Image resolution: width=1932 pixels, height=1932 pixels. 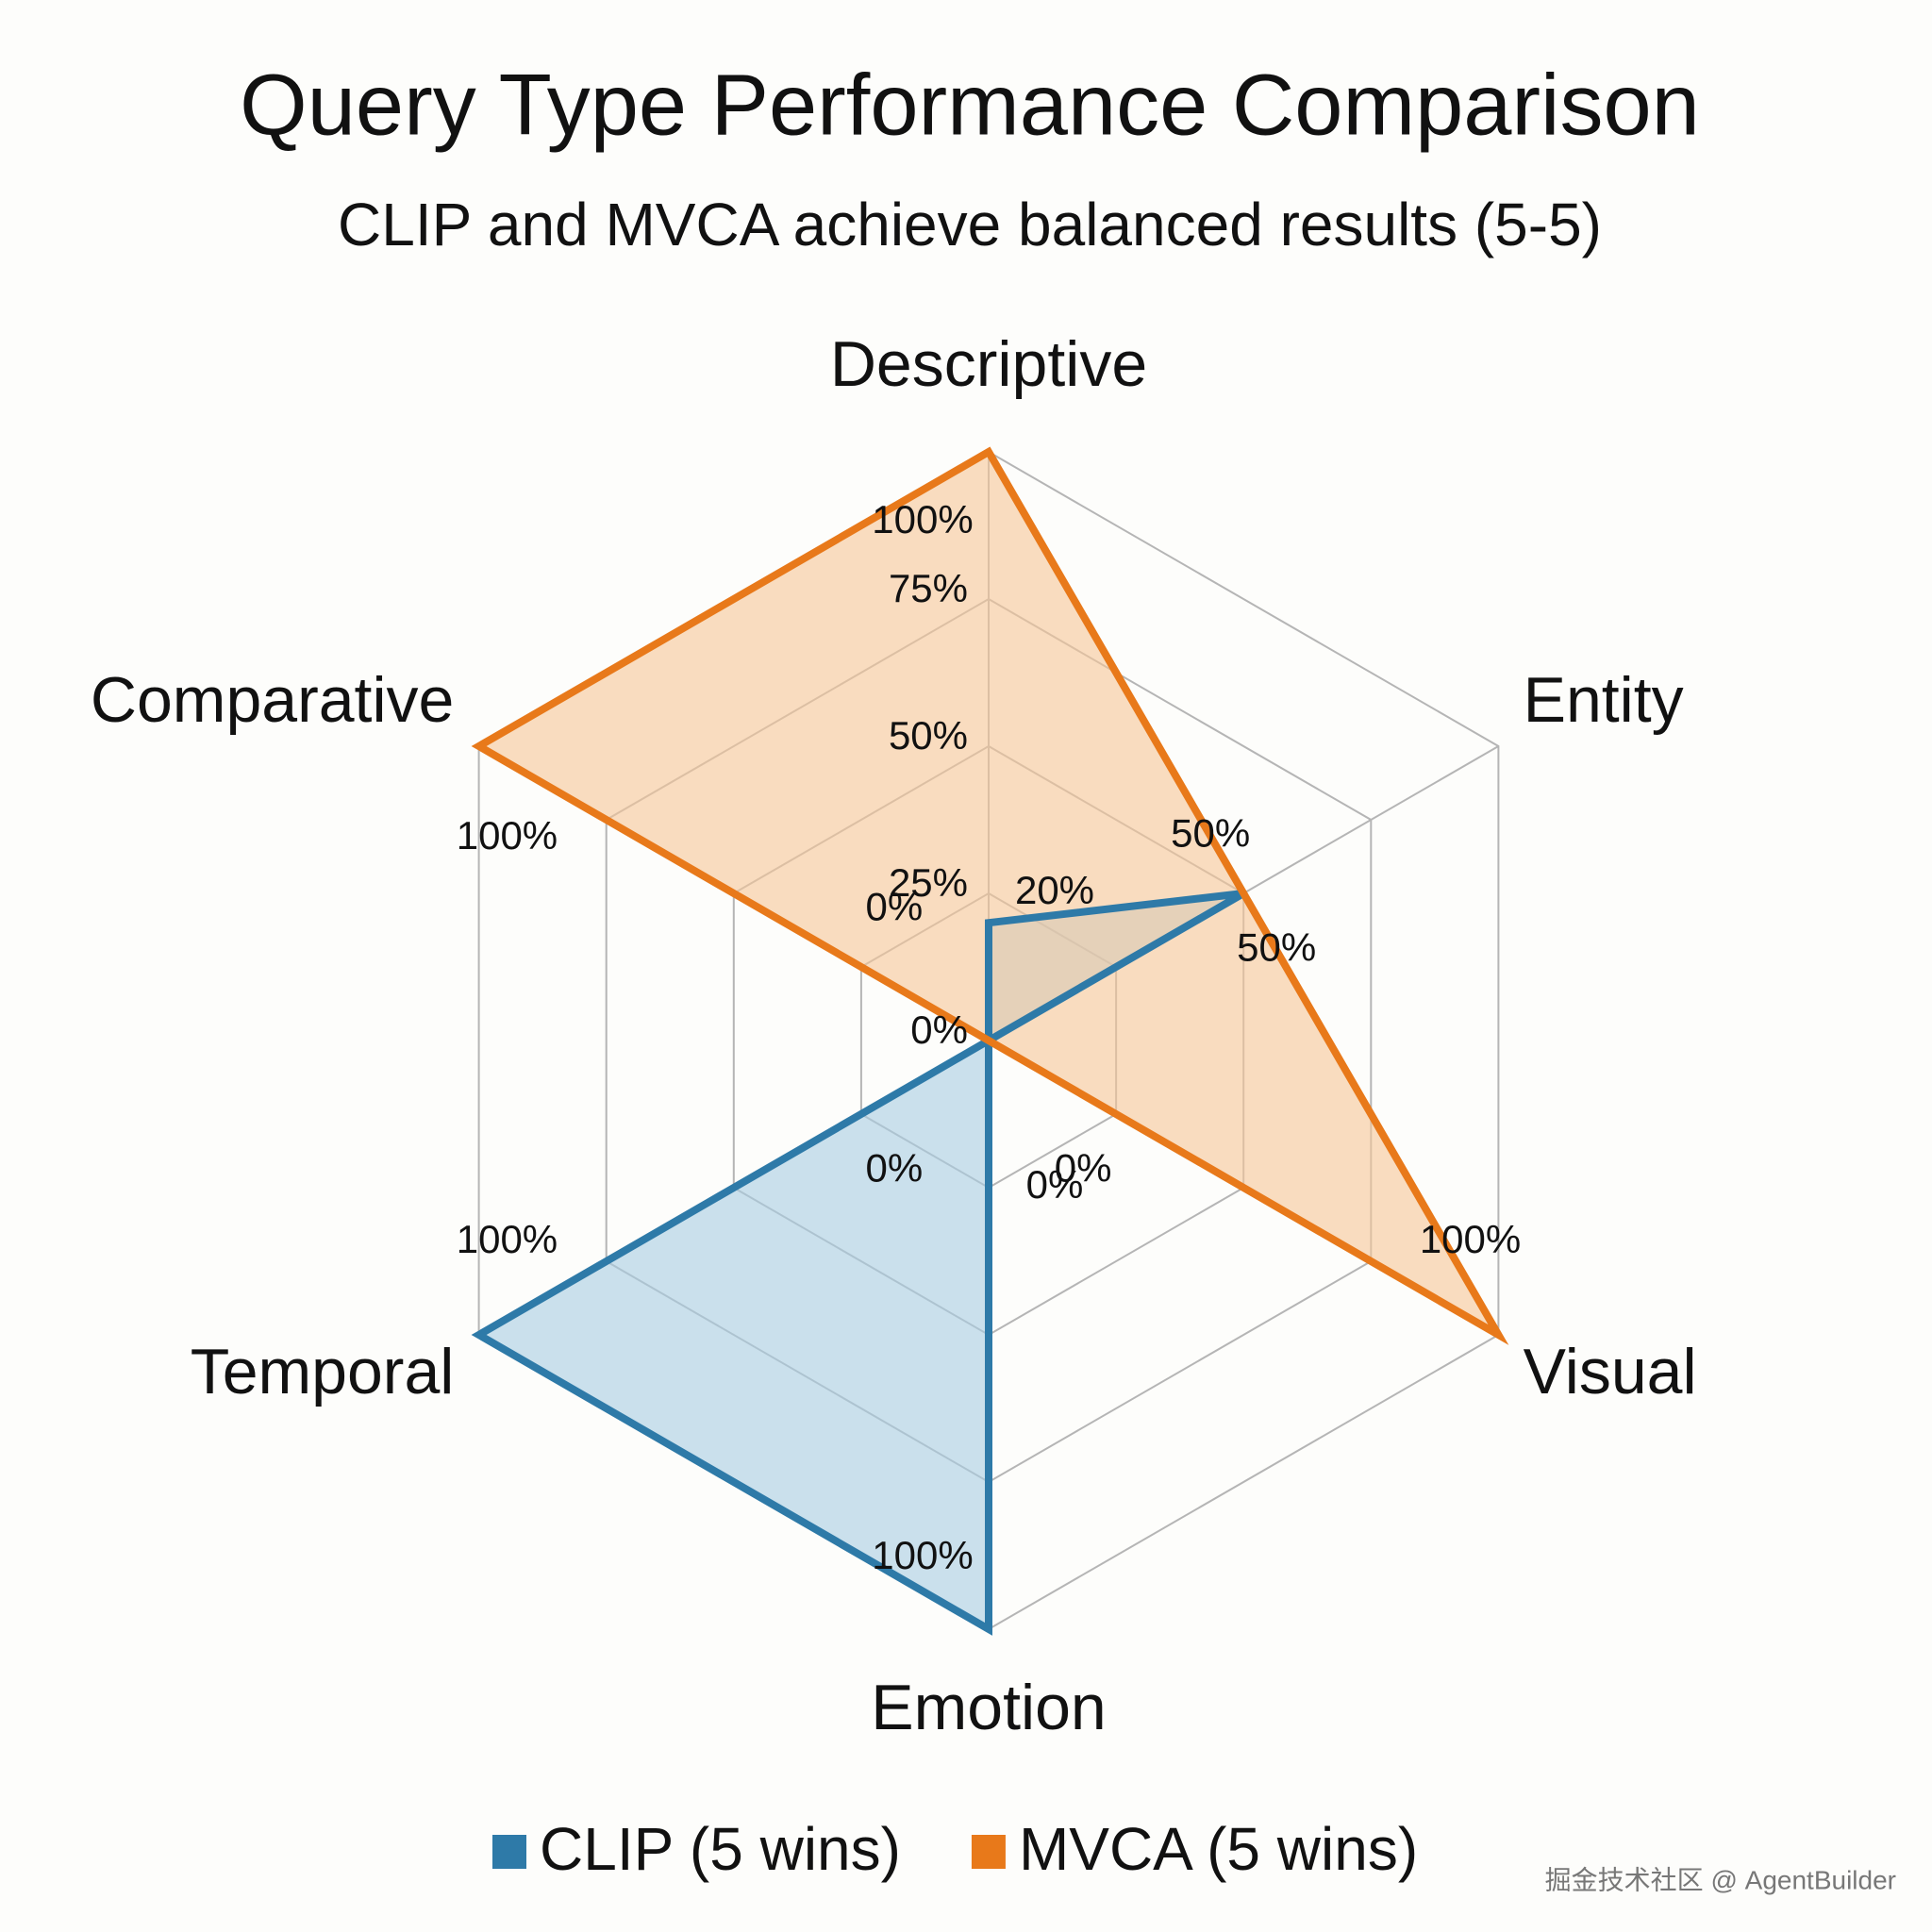 I want to click on legend-label: CLIP (5 wins), so click(x=720, y=1849).